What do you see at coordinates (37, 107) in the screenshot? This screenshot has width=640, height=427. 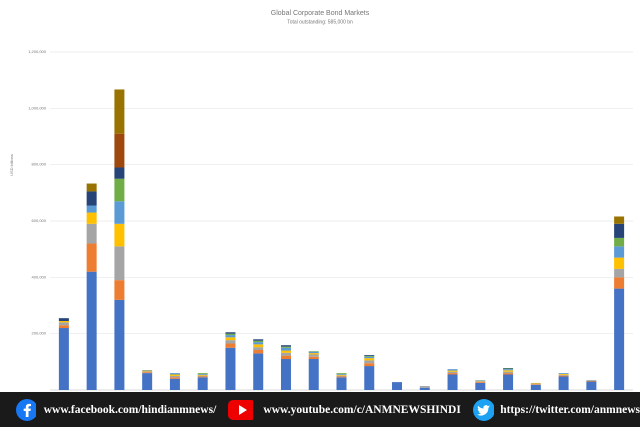 I see `y-tick-label: 1,000,000` at bounding box center [37, 107].